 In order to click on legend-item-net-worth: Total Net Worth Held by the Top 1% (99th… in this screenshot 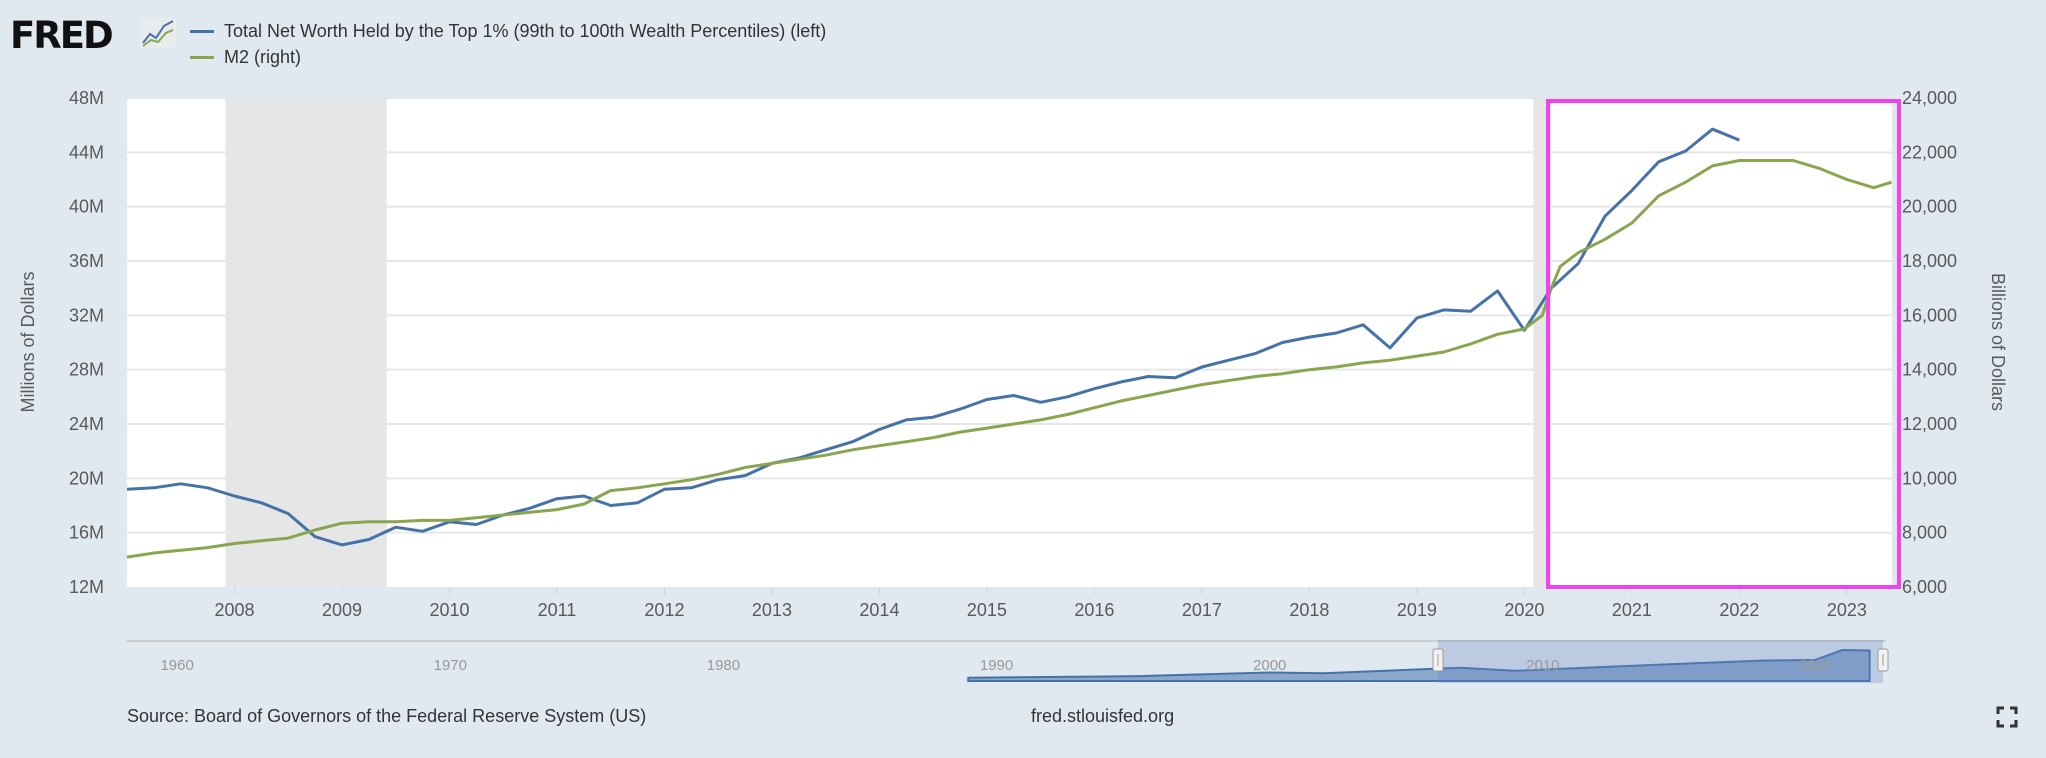, I will do `click(508, 31)`.